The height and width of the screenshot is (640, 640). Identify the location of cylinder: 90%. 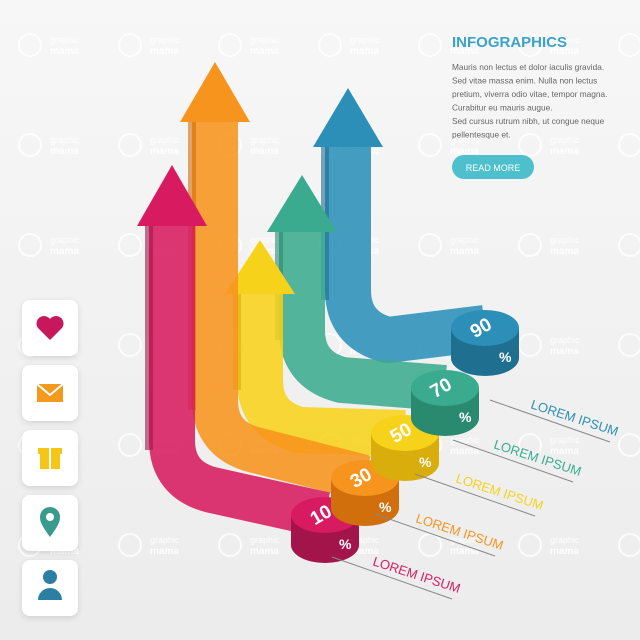
(485, 343).